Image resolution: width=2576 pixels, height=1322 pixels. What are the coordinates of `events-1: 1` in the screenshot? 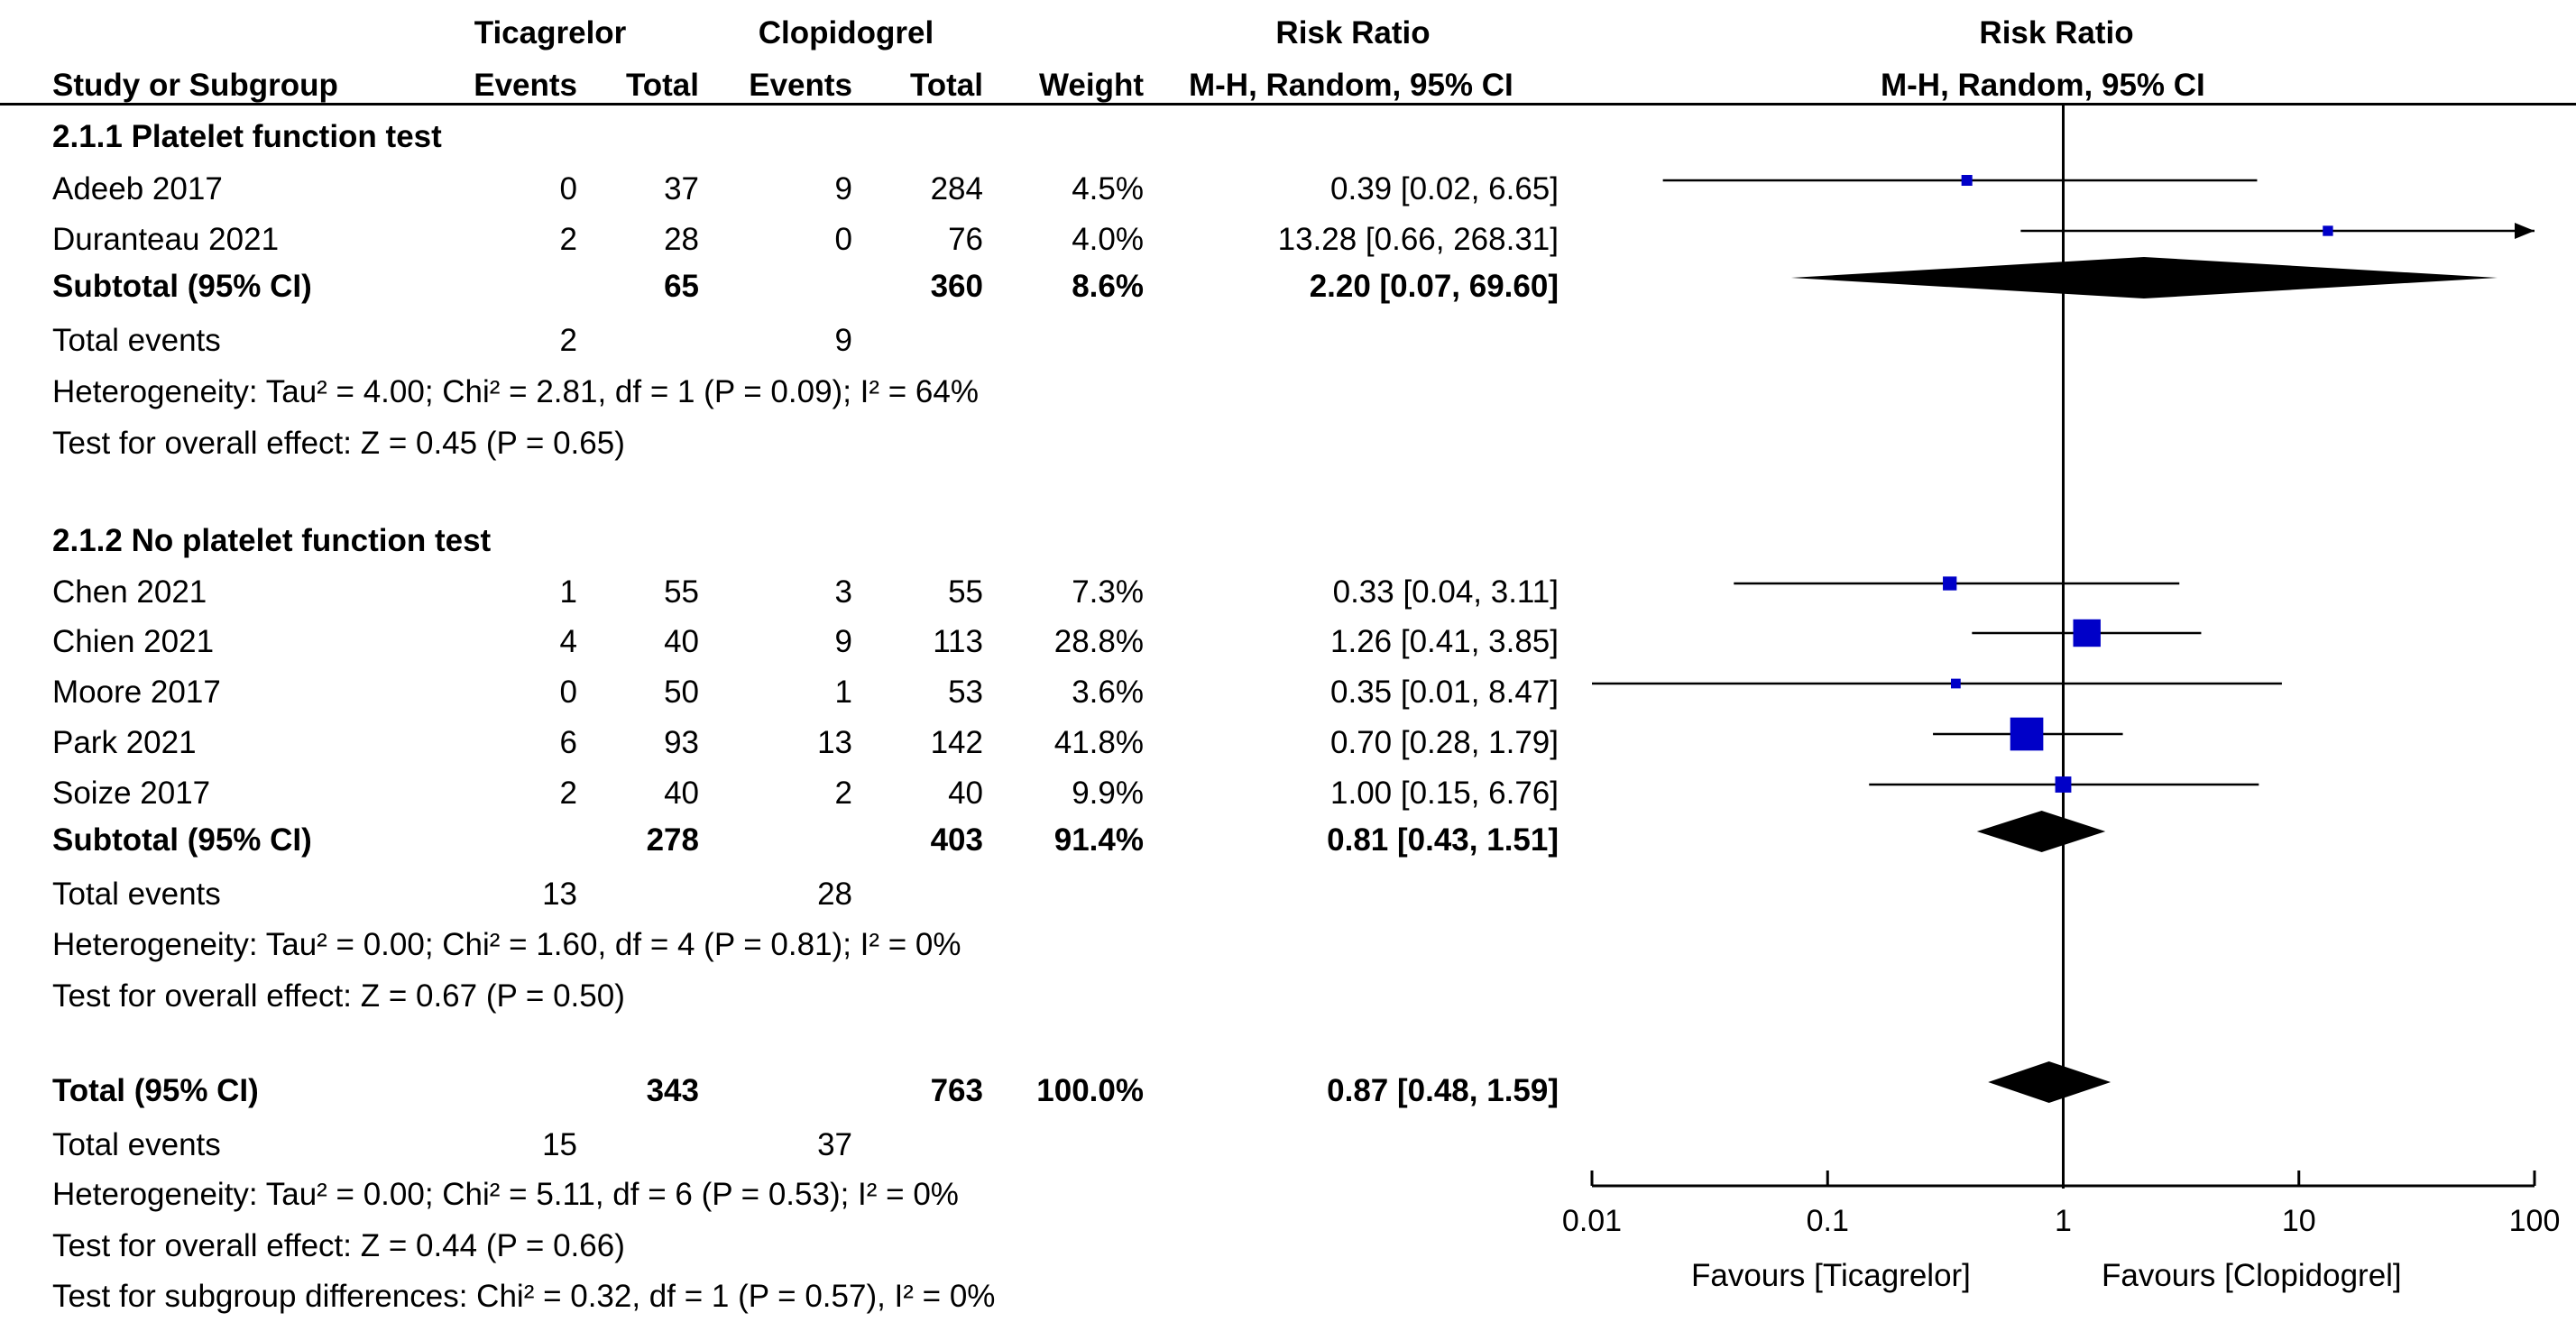 It's located at (568, 592).